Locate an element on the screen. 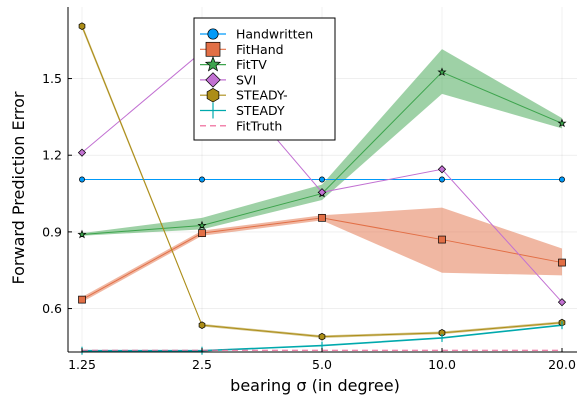  legend-marker-handwritten is located at coordinates (213, 34).